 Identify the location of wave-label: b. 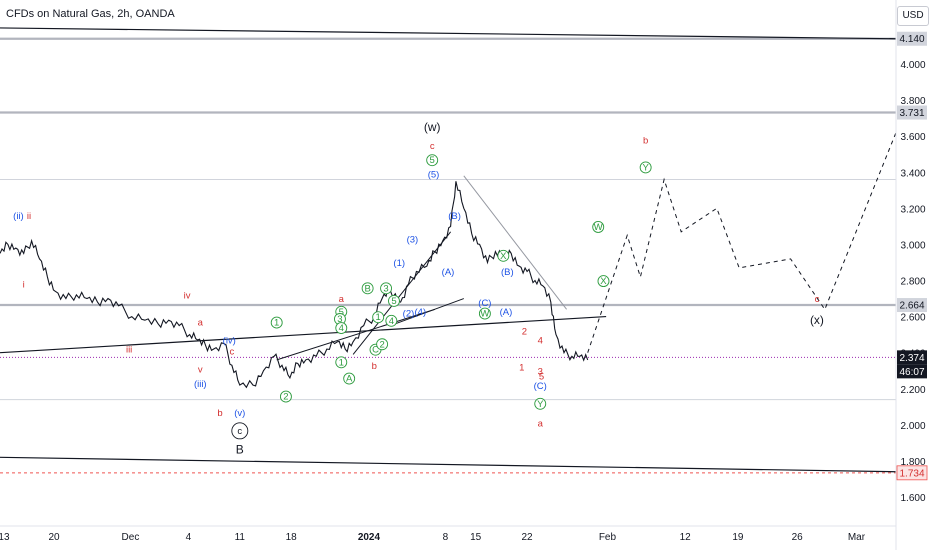
(219, 413).